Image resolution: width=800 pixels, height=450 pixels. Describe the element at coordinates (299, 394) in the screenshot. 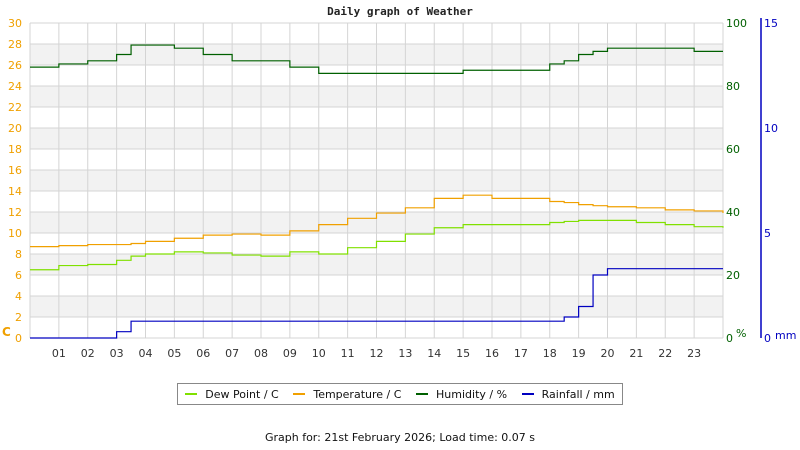

I see `temperature-swatch` at that location.